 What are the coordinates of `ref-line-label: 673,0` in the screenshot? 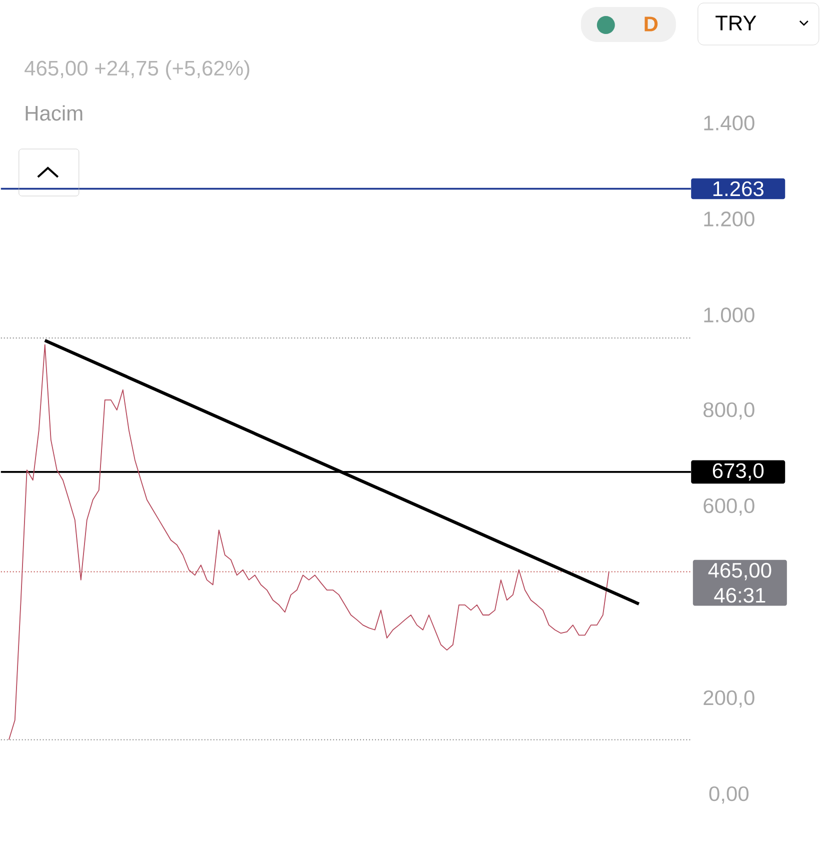 It's located at (738, 472).